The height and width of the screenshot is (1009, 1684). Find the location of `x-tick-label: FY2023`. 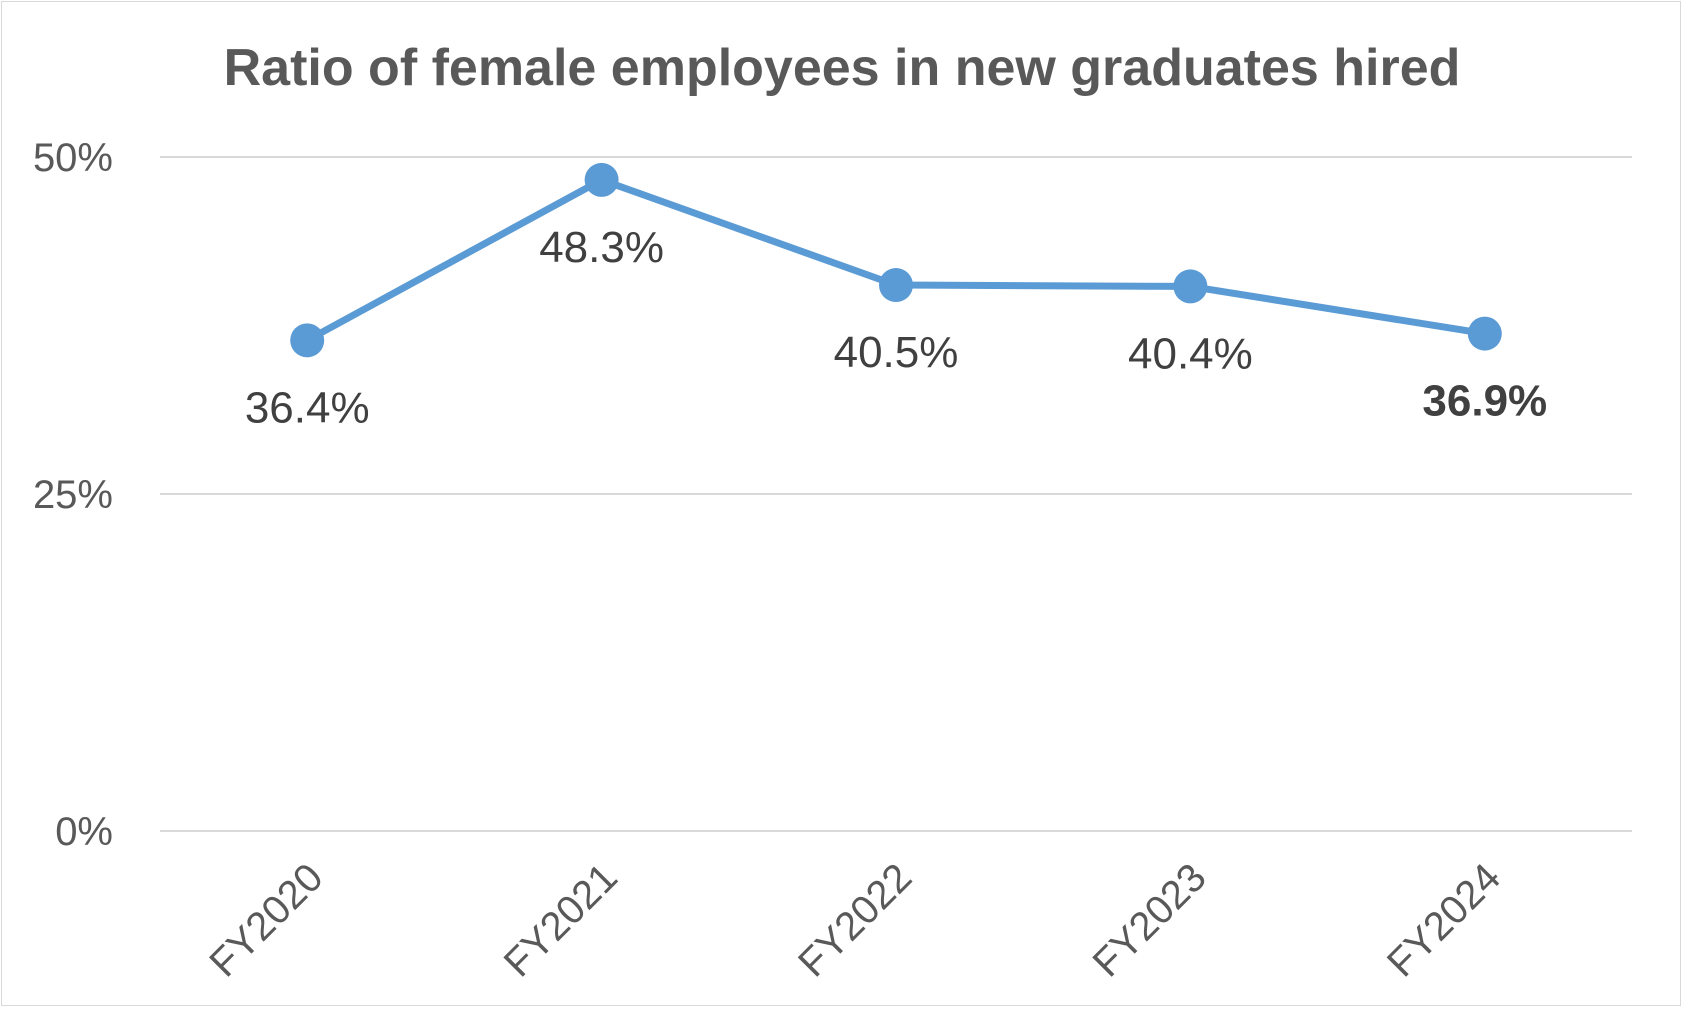

x-tick-label: FY2023 is located at coordinates (1150, 920).